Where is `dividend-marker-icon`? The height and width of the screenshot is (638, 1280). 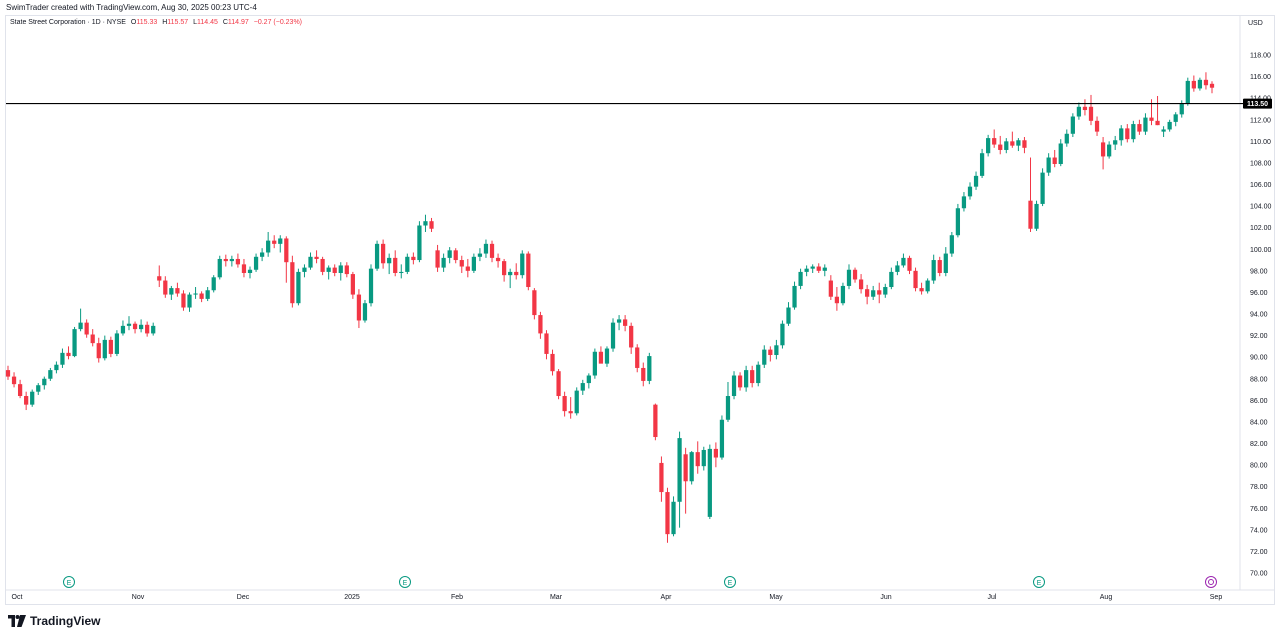
dividend-marker-icon is located at coordinates (1211, 582).